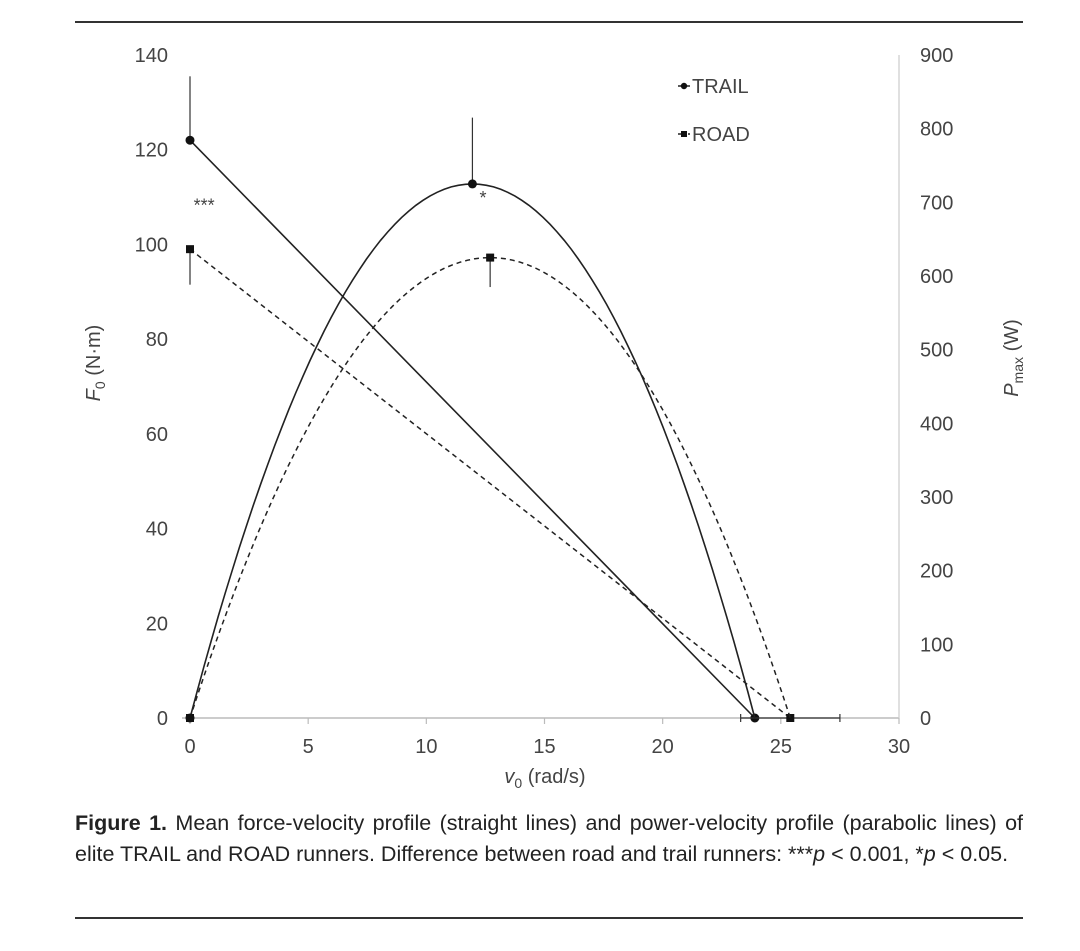 The image size is (1080, 951). What do you see at coordinates (490, 257) in the screenshot?
I see `road-power-velocity-peak-point` at bounding box center [490, 257].